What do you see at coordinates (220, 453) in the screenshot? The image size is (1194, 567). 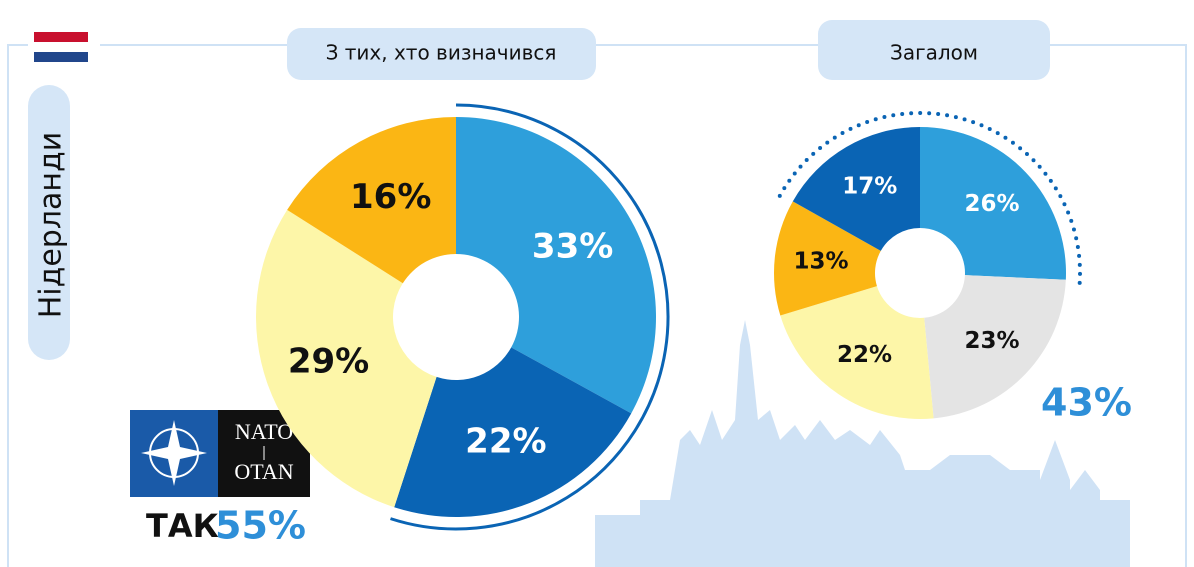 I see `nato-logo: NATO OTAN` at bounding box center [220, 453].